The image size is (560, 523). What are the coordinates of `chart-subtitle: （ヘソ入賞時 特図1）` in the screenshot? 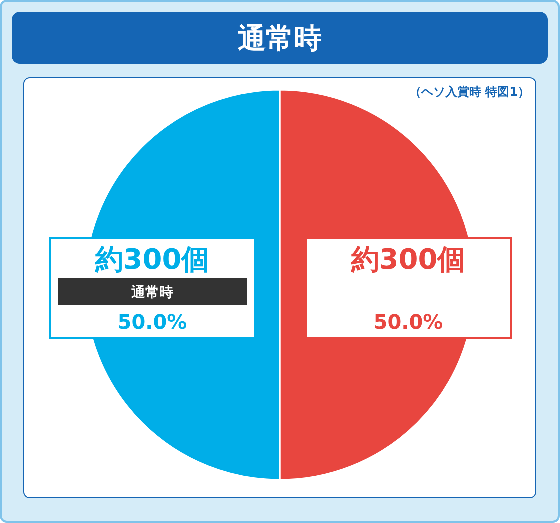 It's located at (469, 92).